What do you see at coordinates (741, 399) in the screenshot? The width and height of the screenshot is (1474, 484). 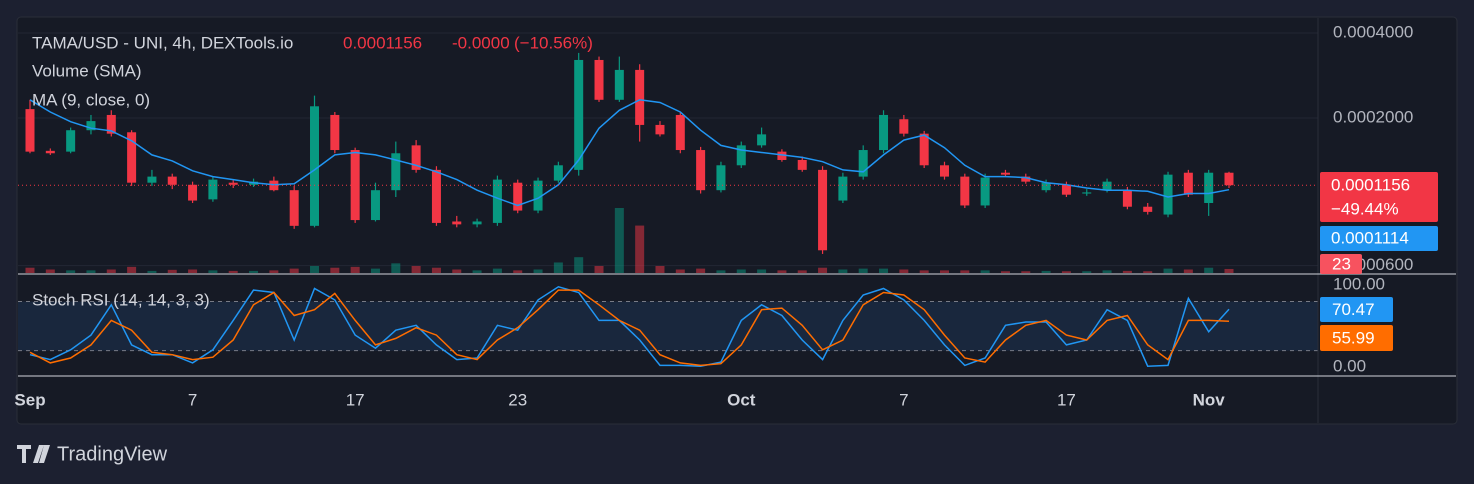 I see `x-tick-label: Oct` at bounding box center [741, 399].